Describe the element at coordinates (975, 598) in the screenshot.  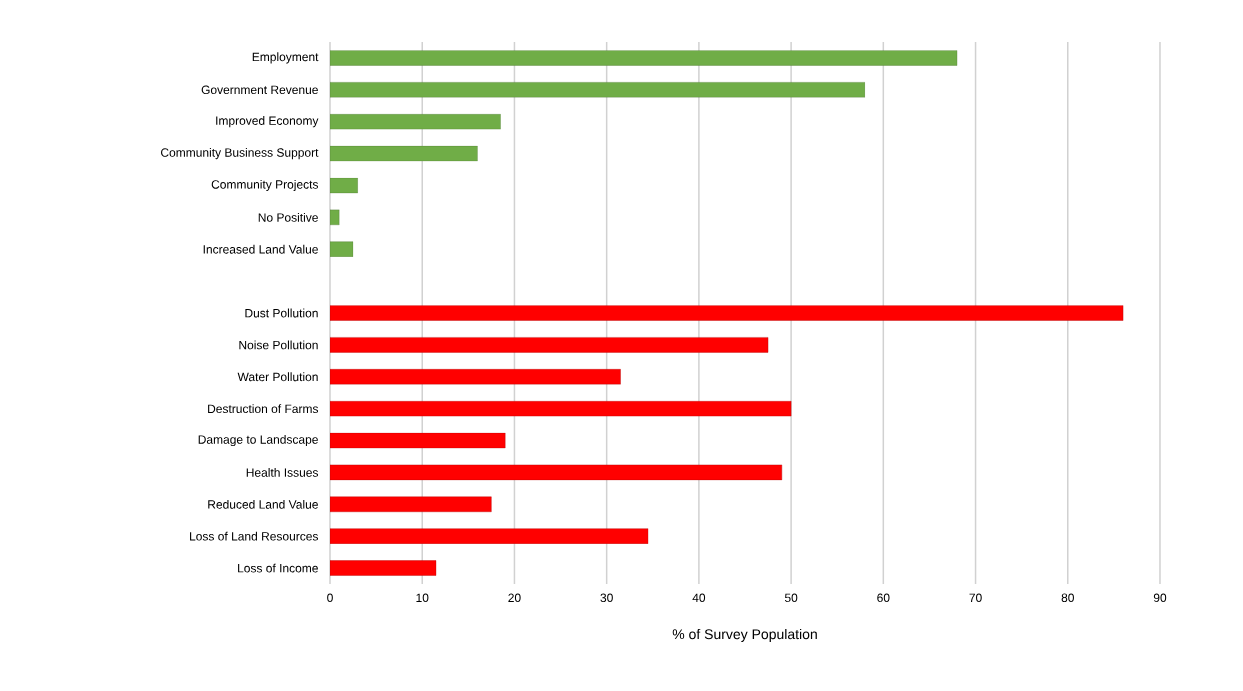
I see `x-tick-label: 70` at that location.